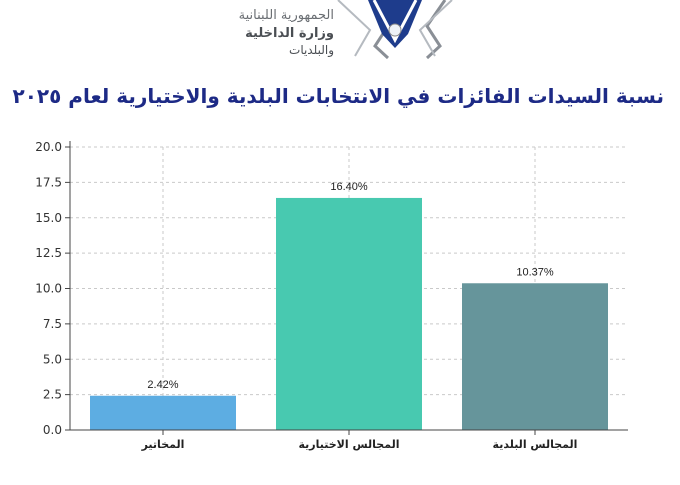 The height and width of the screenshot is (485, 680). Describe the element at coordinates (535, 272) in the screenshot. I see `data-label: 10.37%` at that location.